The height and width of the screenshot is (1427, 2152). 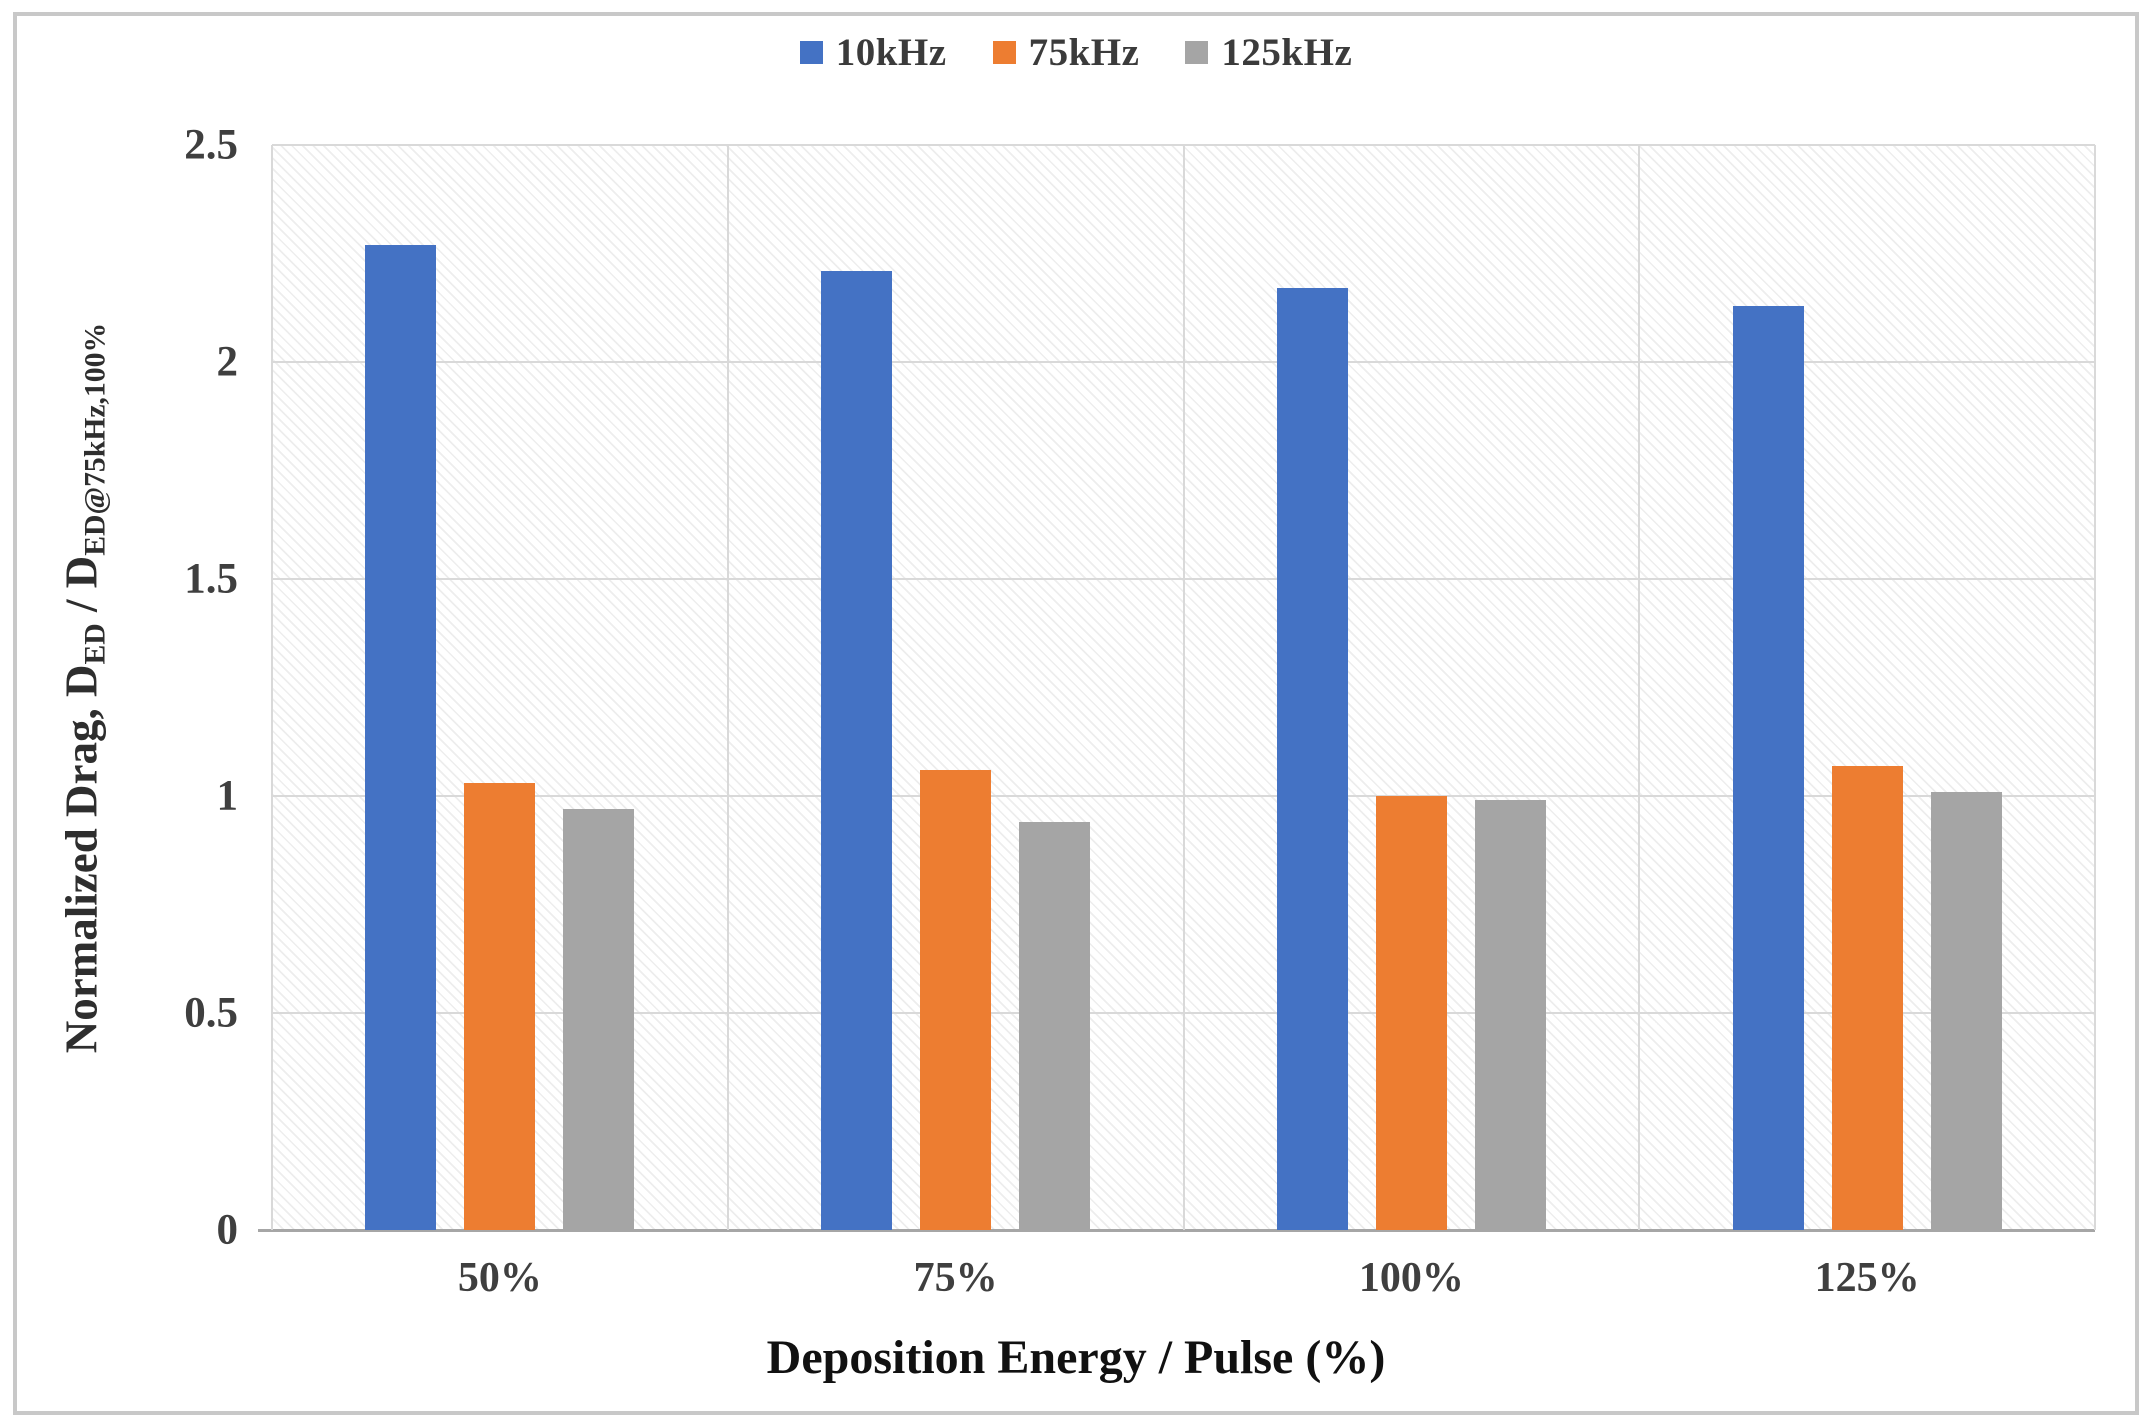 I want to click on bar-10khz-75pct, so click(x=857, y=750).